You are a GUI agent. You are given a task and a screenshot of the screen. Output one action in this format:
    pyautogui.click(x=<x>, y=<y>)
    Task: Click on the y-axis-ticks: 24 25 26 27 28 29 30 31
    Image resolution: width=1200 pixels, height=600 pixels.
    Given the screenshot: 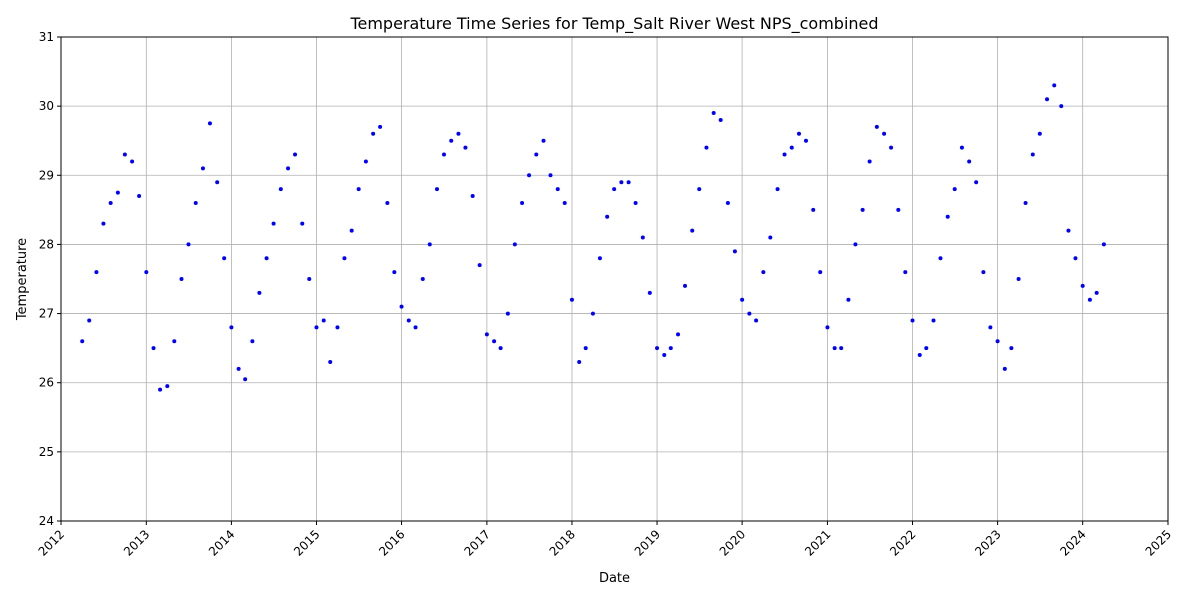 What is the action you would take?
    pyautogui.click(x=50, y=279)
    